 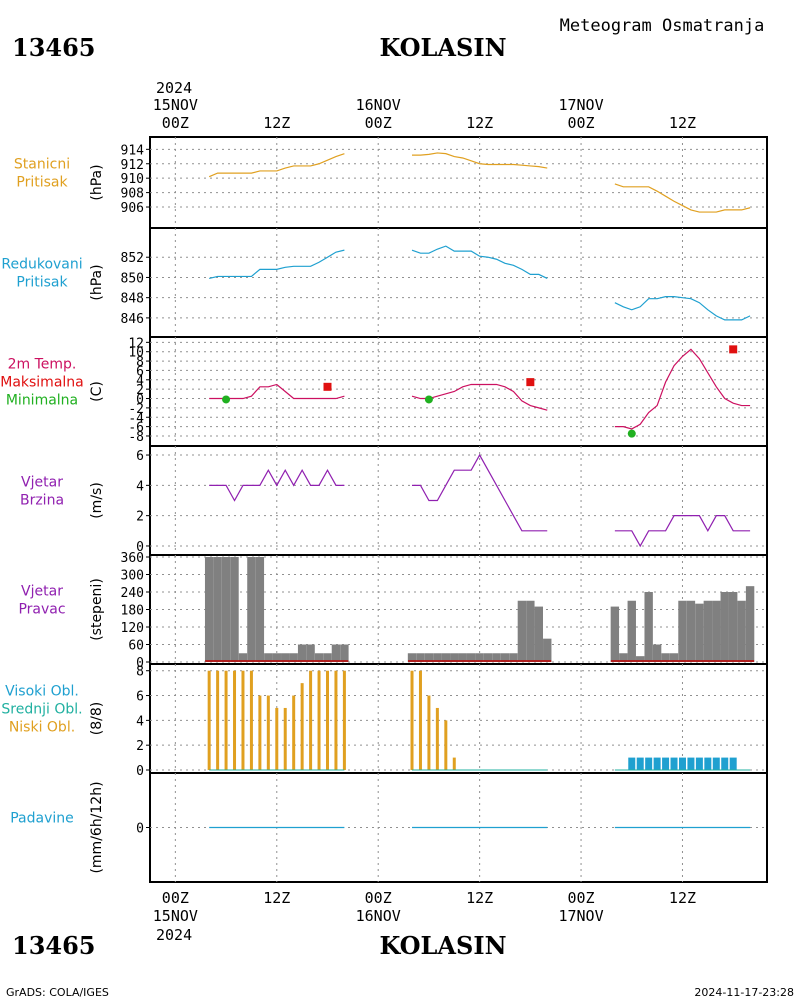 What do you see at coordinates (378, 916) in the screenshot?
I see `date-label-bottom: 16NOV` at bounding box center [378, 916].